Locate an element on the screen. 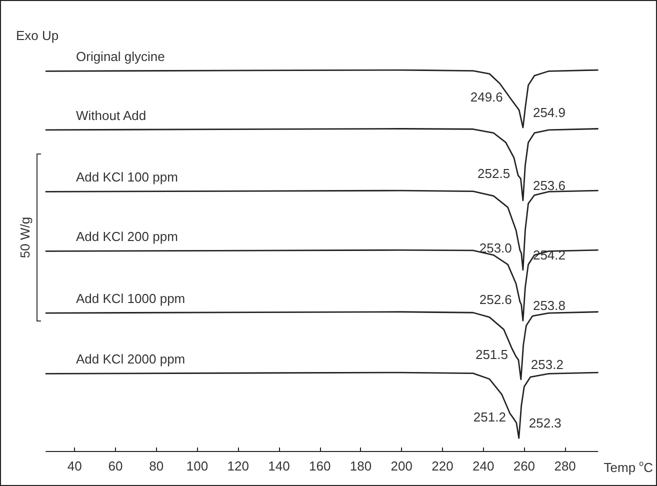  x-tick-label: 260 is located at coordinates (524, 466).